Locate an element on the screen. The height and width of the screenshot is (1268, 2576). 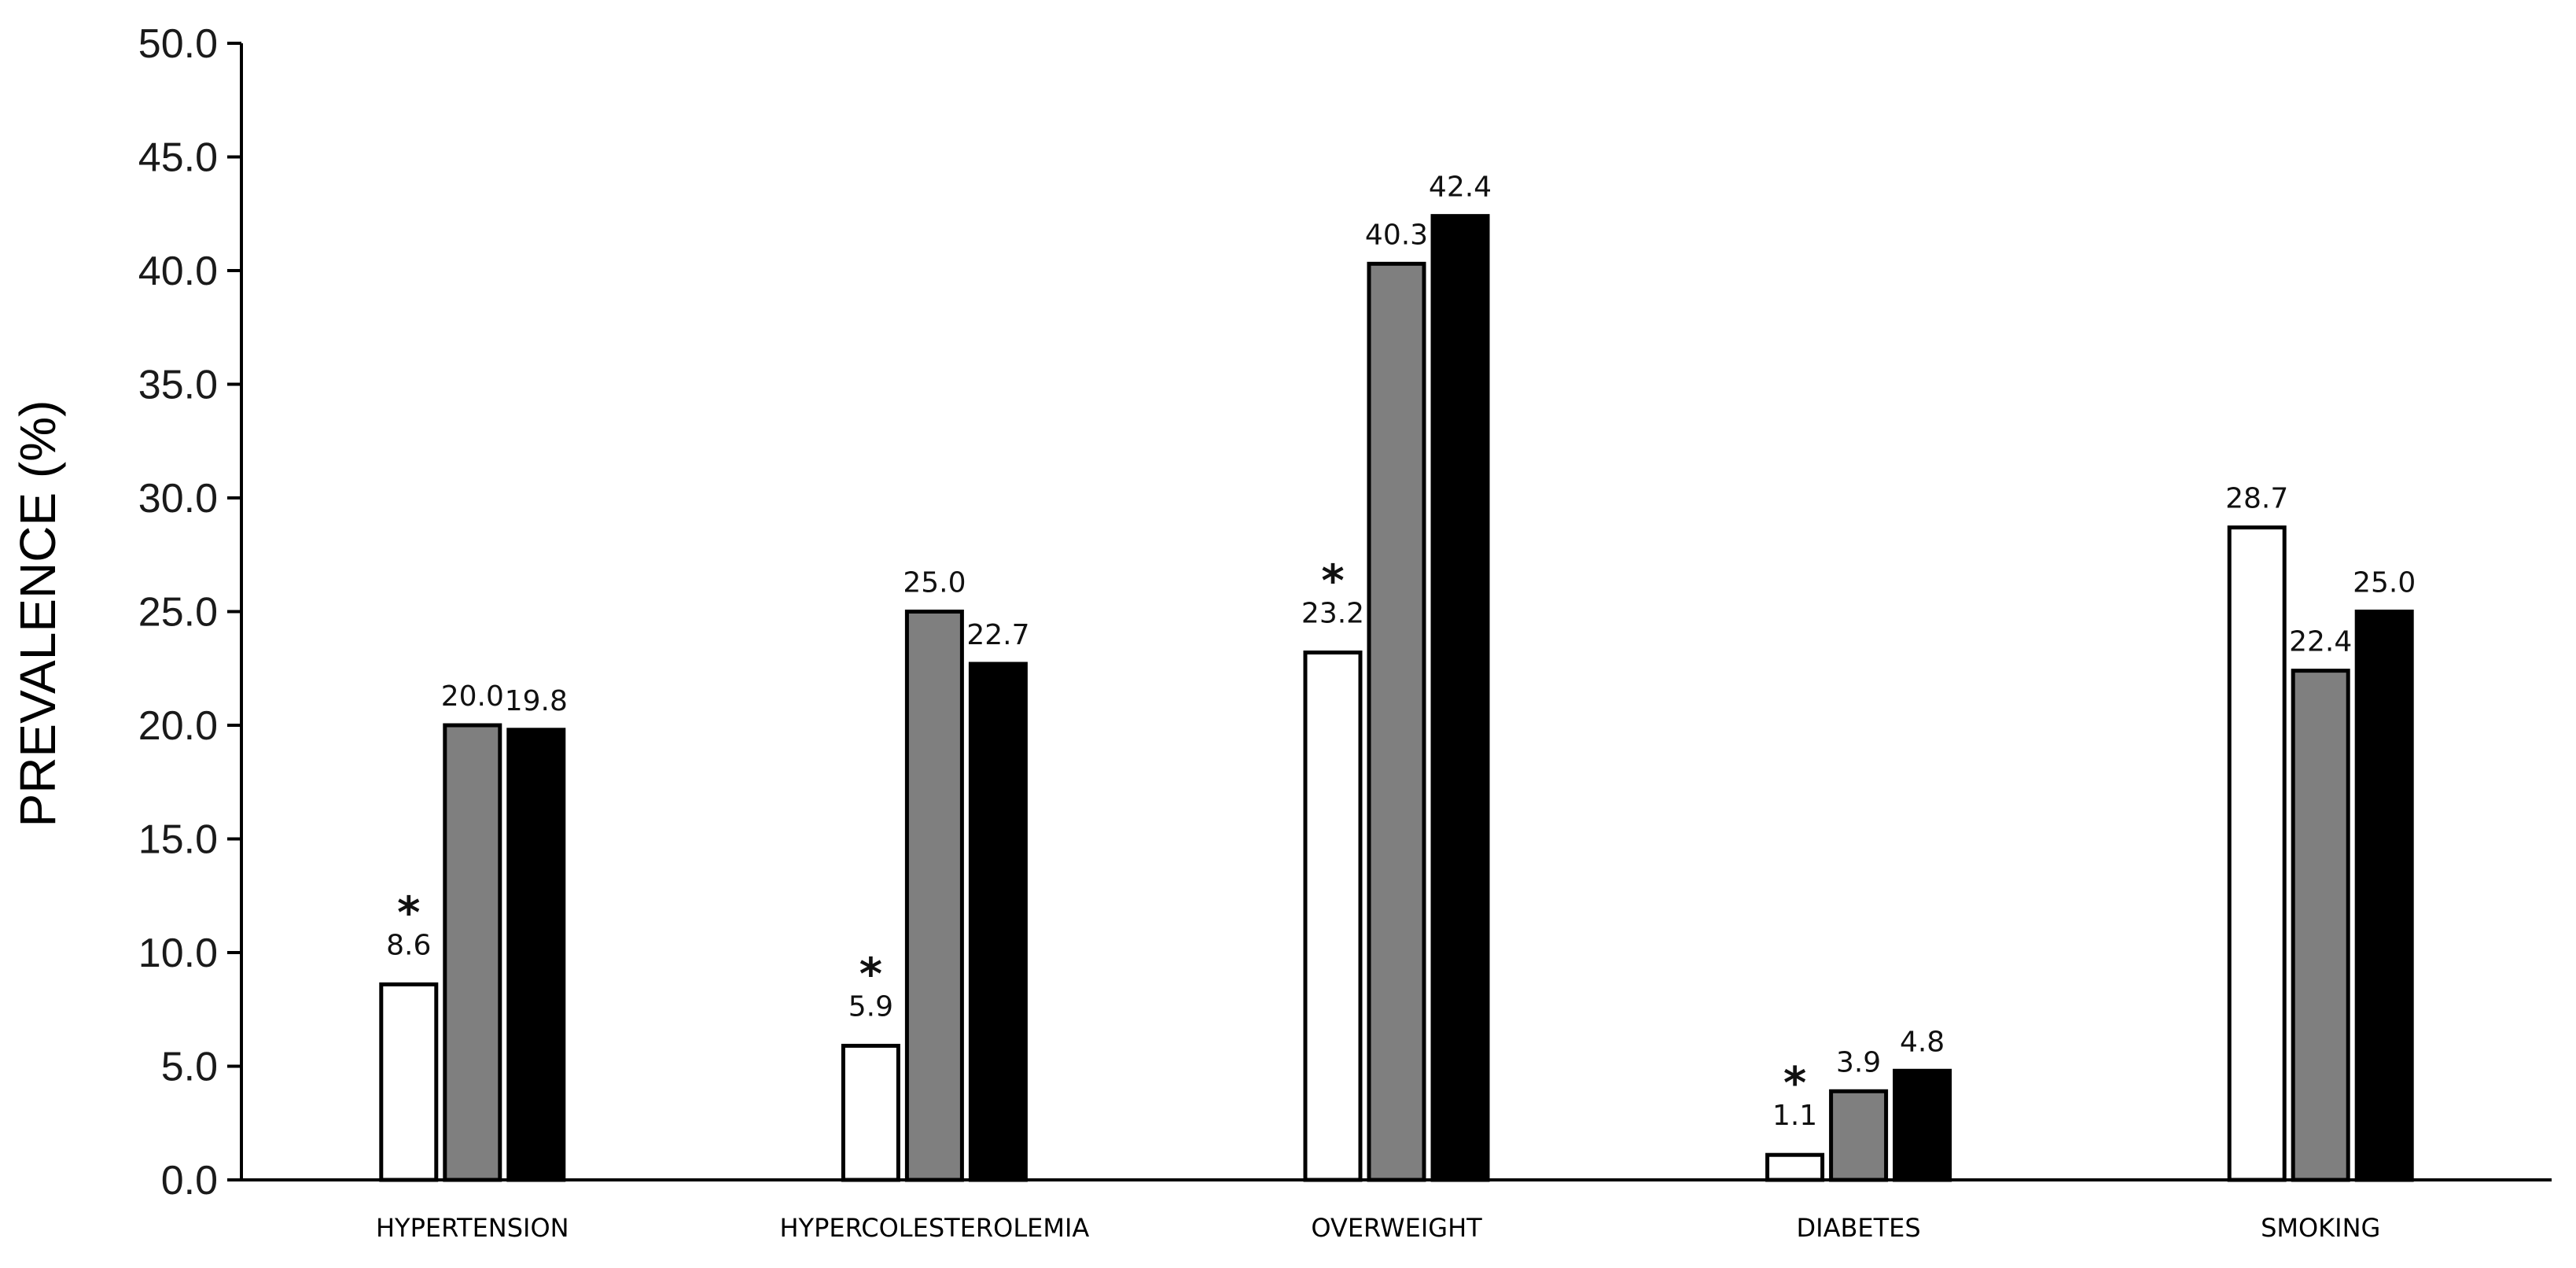
data-label: 8.6 is located at coordinates (409, 945).